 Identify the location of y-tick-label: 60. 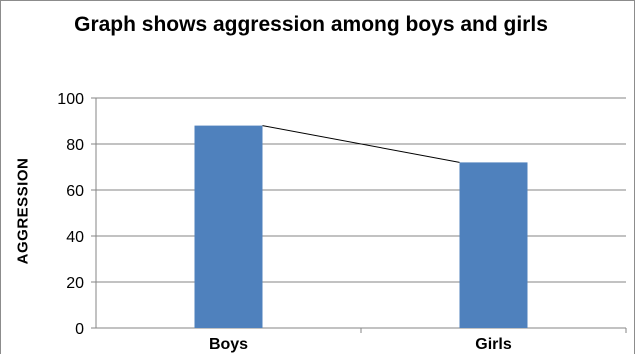
(75, 191).